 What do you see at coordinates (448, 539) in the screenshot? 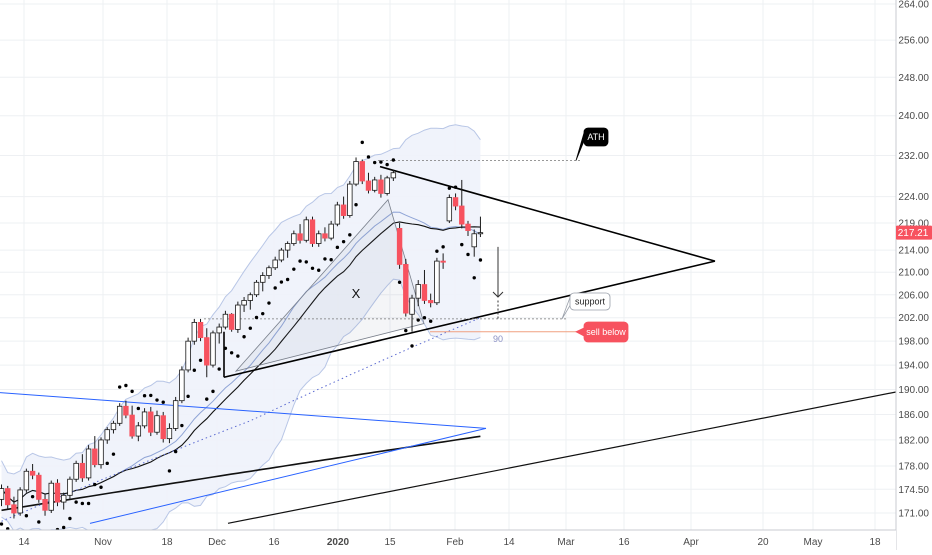
I see `time-axis: 14 Nov 18 Dec 16 2020 15 Feb 14 Mar 16 Apr 20 May 18` at bounding box center [448, 539].